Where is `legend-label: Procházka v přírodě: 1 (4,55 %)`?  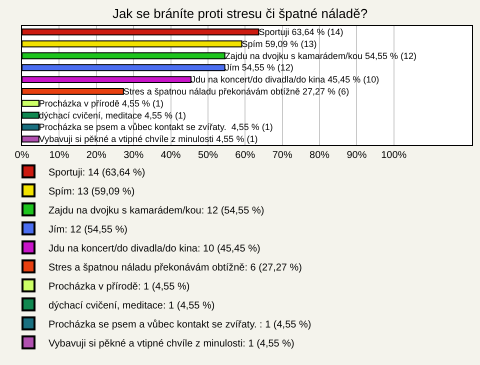
legend-label: Procházka v přírodě: 1 (4,55 %) is located at coordinates (119, 286).